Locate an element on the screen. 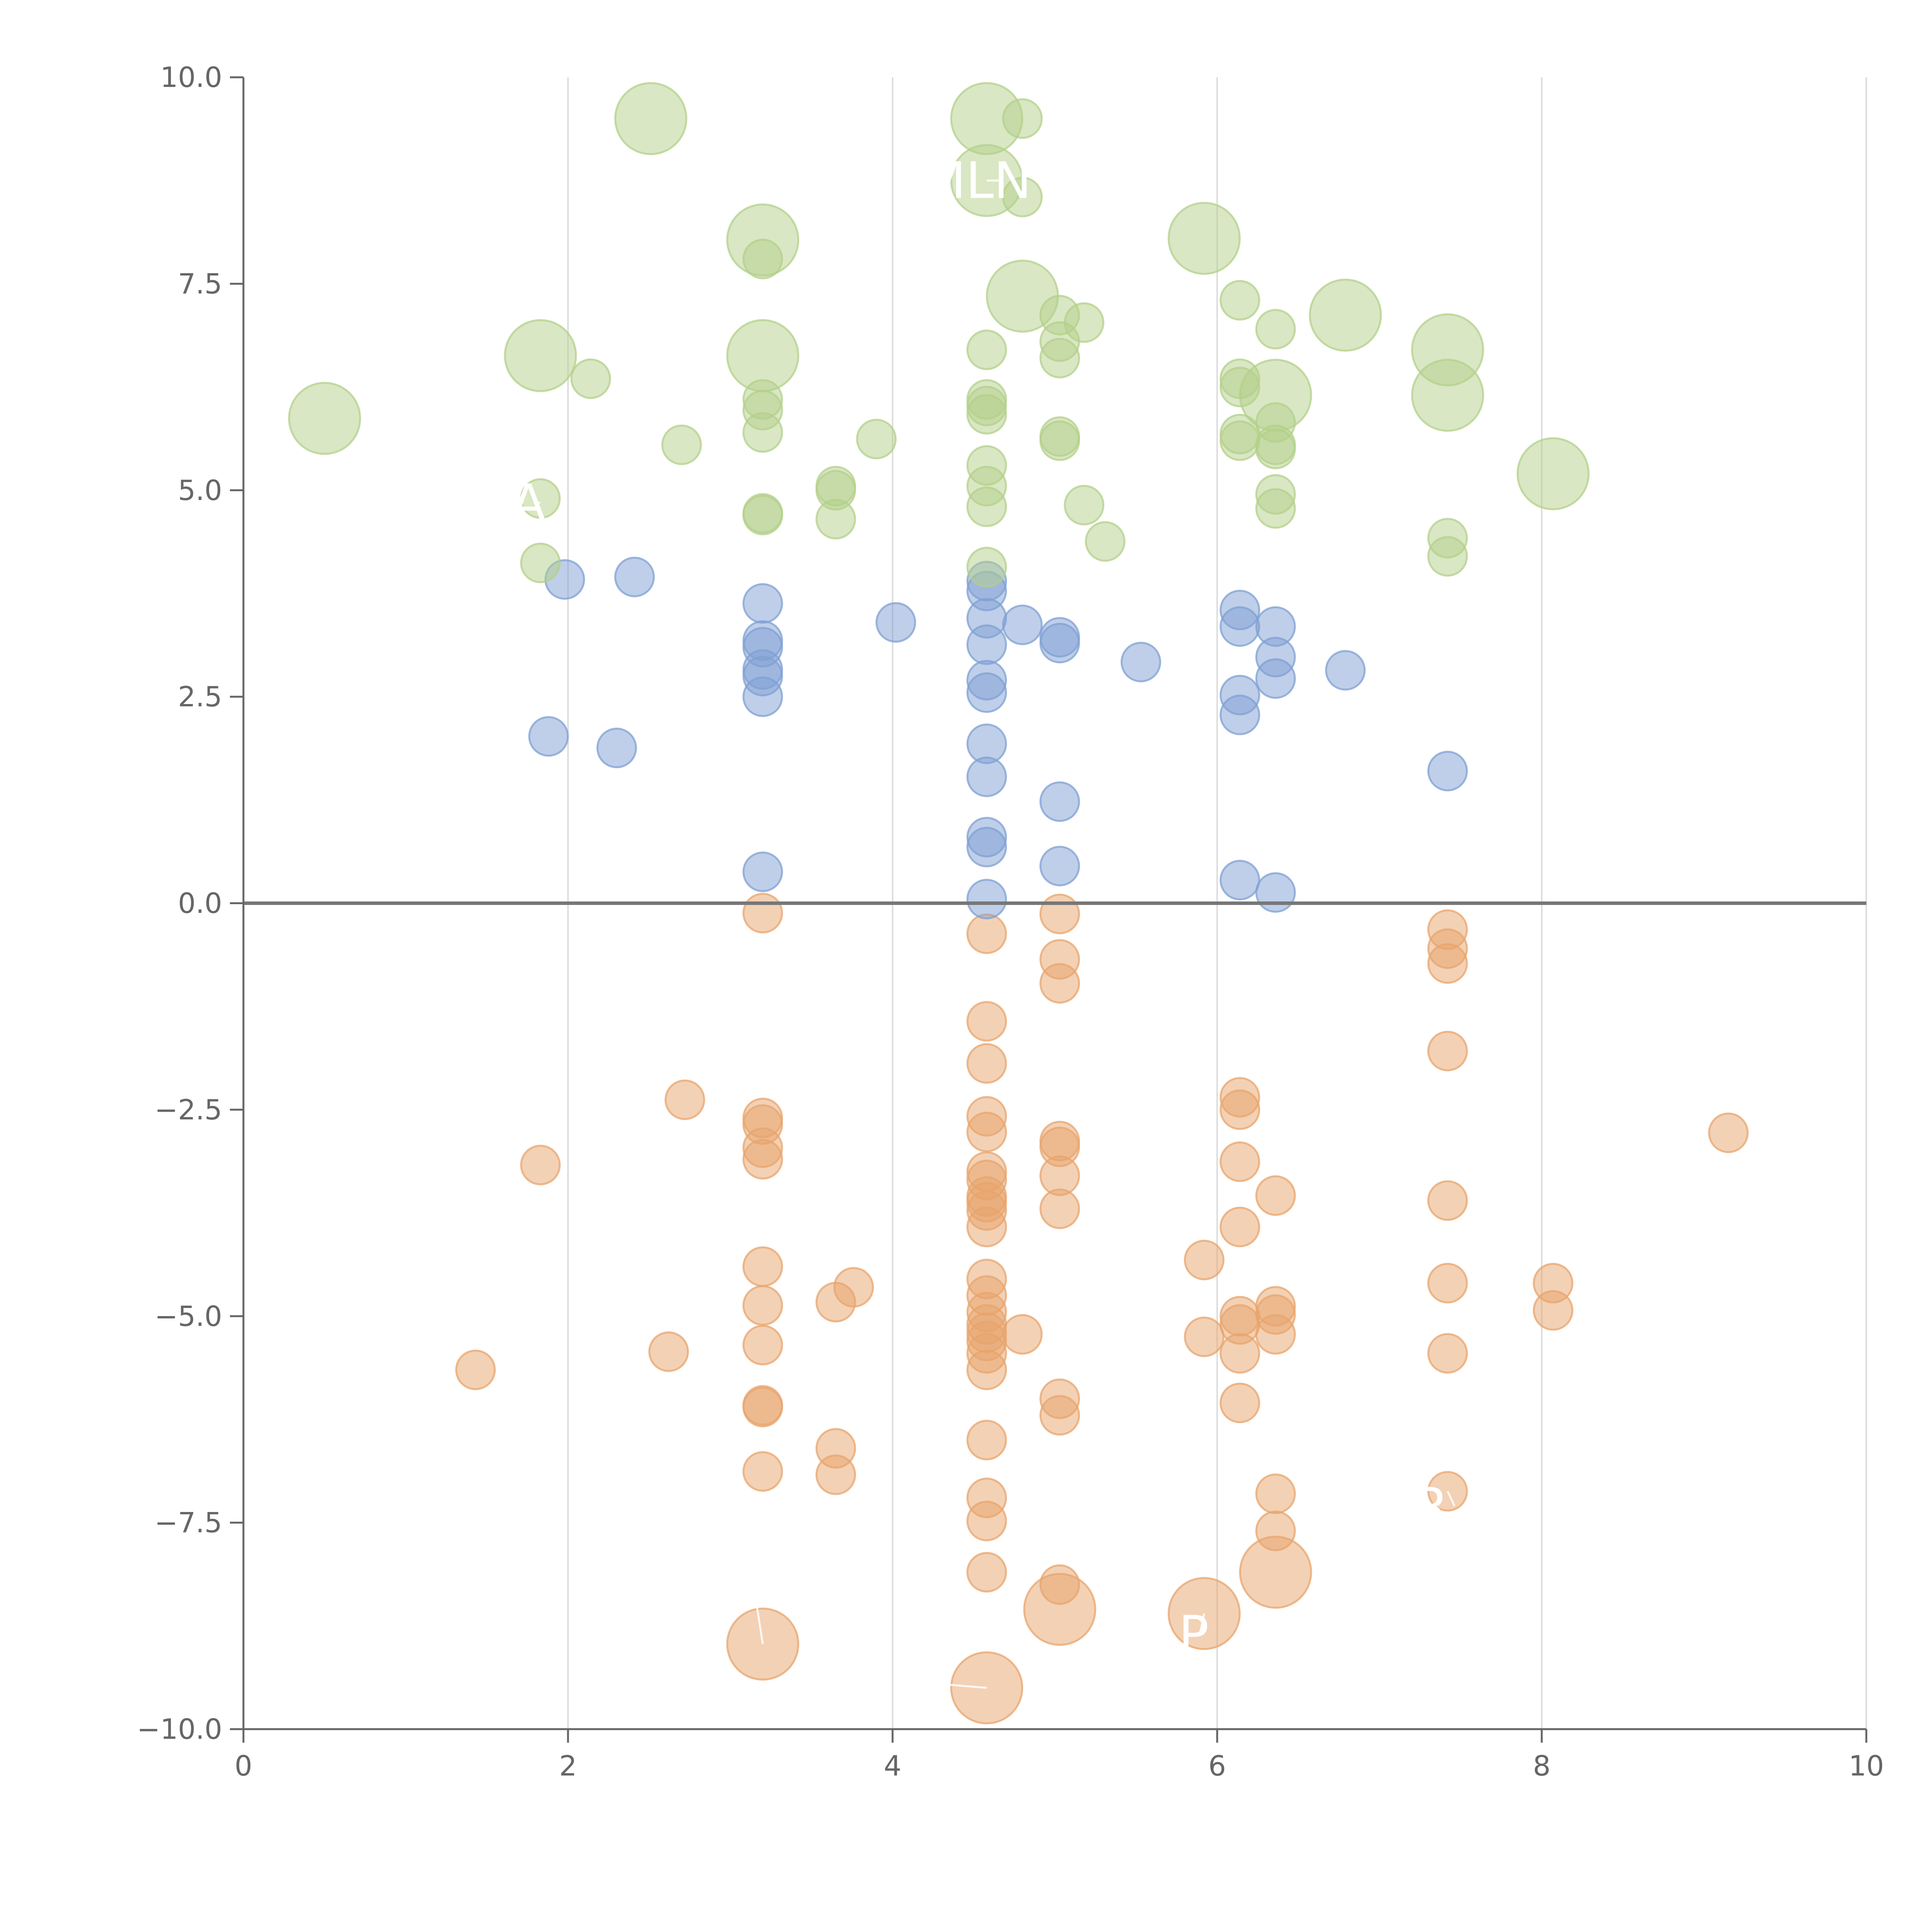 The width and height of the screenshot is (1932, 1932). y-tick-label: −10.0 is located at coordinates (179, 1729).